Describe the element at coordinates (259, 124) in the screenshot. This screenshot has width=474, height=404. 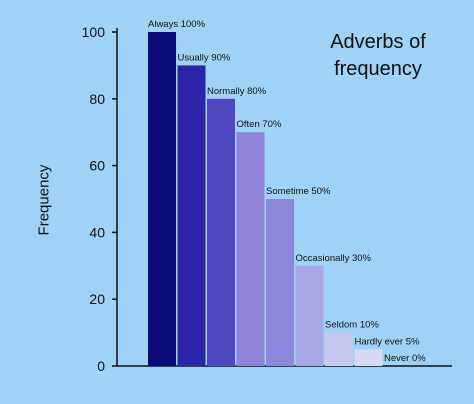
I see `data-label: Often 70%` at that location.